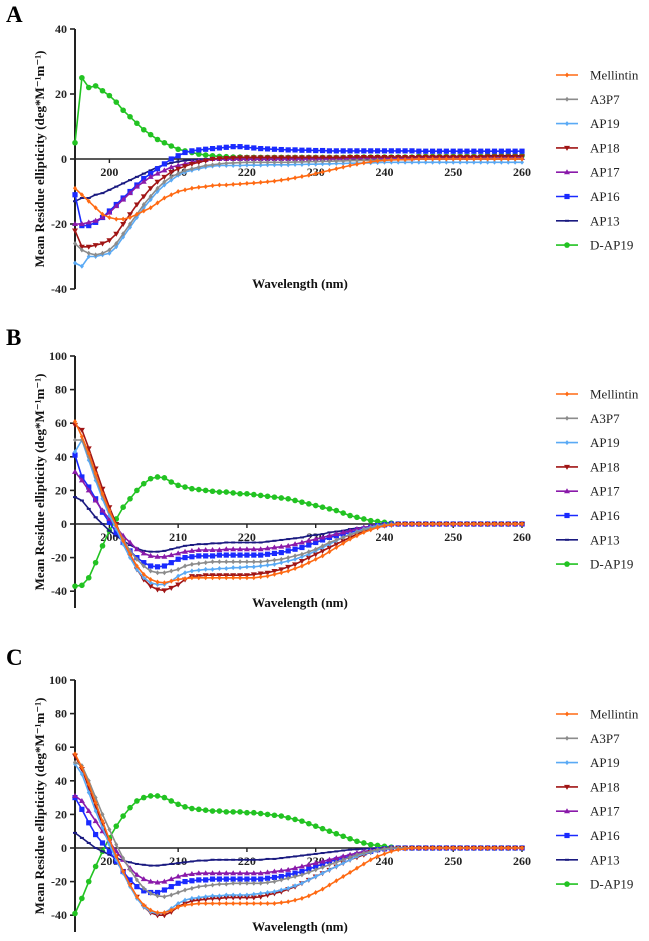  What do you see at coordinates (298, 512) in the screenshot?
I see `series-ap19` at bounding box center [298, 512].